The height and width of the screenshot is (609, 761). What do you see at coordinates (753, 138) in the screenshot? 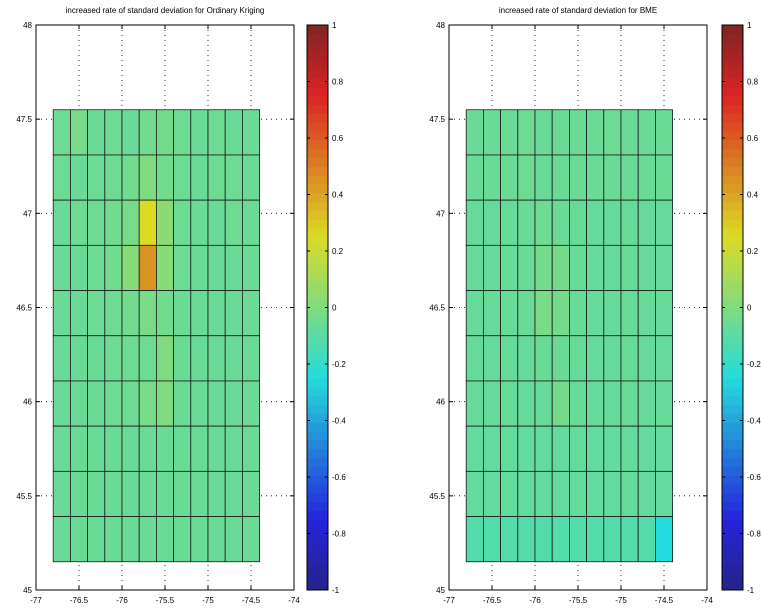
I see `colorbar-tick-label: 0.6` at bounding box center [753, 138].